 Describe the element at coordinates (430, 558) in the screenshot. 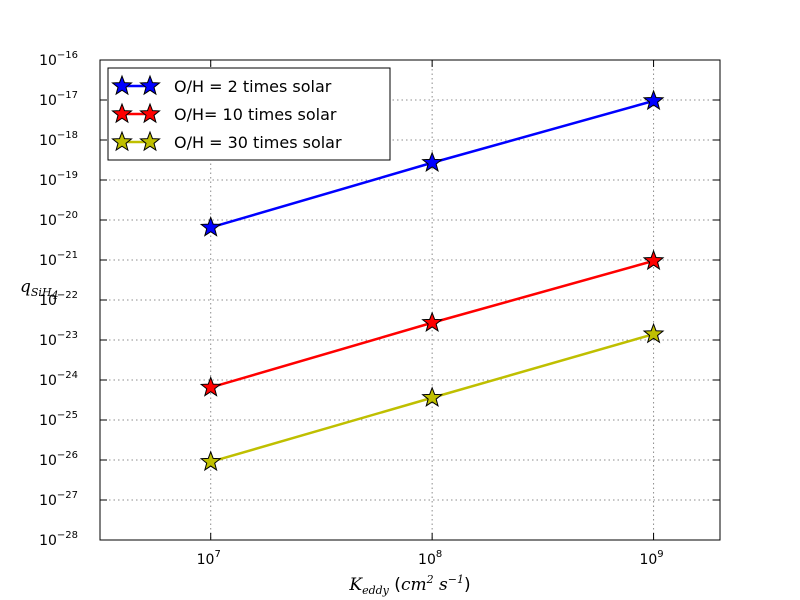

I see `x-tick-label: 10⁸` at that location.